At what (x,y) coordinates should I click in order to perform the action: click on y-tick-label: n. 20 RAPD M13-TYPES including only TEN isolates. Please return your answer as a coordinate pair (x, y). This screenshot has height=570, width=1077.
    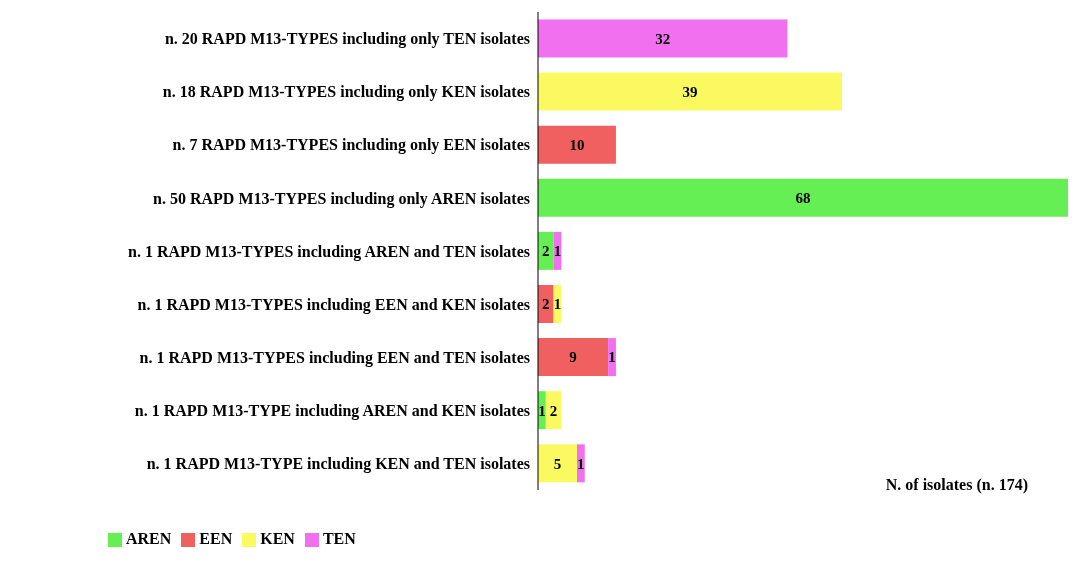
    Looking at the image, I should click on (347, 39).